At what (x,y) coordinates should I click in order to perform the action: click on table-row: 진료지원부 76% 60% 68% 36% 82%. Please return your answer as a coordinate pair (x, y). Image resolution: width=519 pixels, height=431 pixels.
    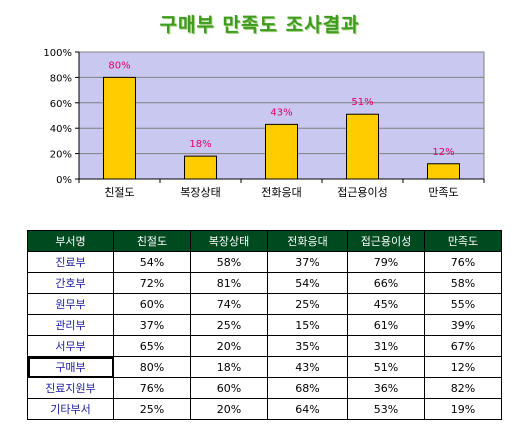
    Looking at the image, I should click on (264, 388).